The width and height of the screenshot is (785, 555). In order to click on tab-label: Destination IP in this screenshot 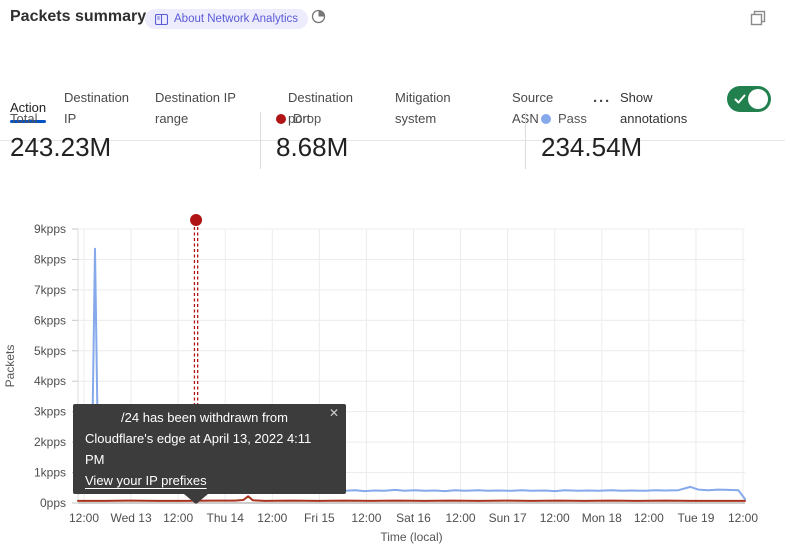, I will do `click(97, 108)`.